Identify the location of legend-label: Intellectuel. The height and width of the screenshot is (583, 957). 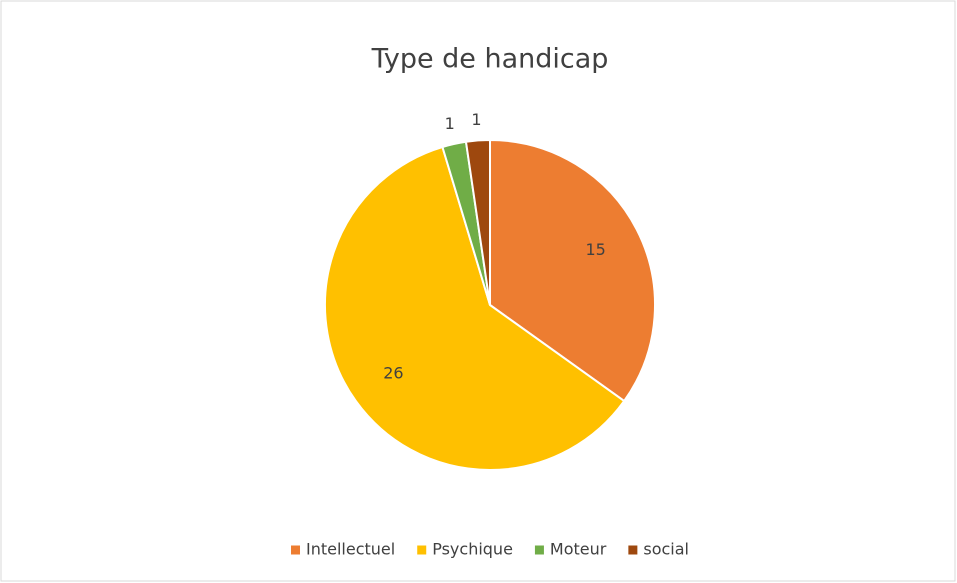
(350, 549).